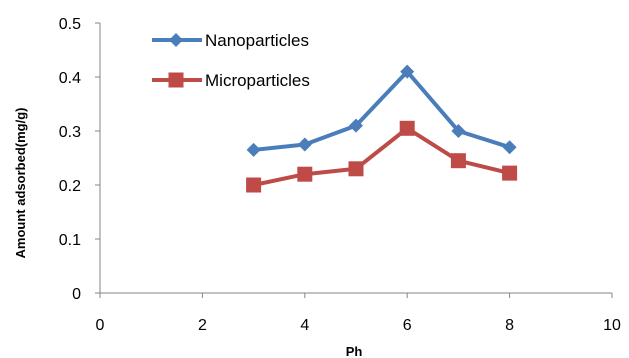 The height and width of the screenshot is (358, 629). What do you see at coordinates (509, 325) in the screenshot?
I see `x-tick-label: 8` at bounding box center [509, 325].